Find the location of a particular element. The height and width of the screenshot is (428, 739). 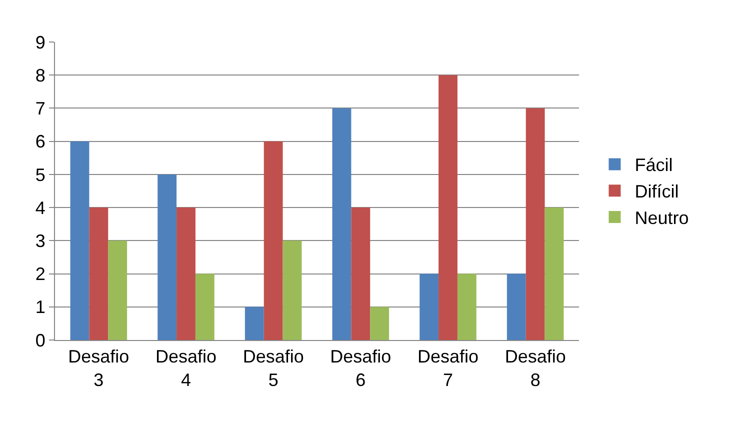

y-tick-label: 3 is located at coordinates (40, 240).